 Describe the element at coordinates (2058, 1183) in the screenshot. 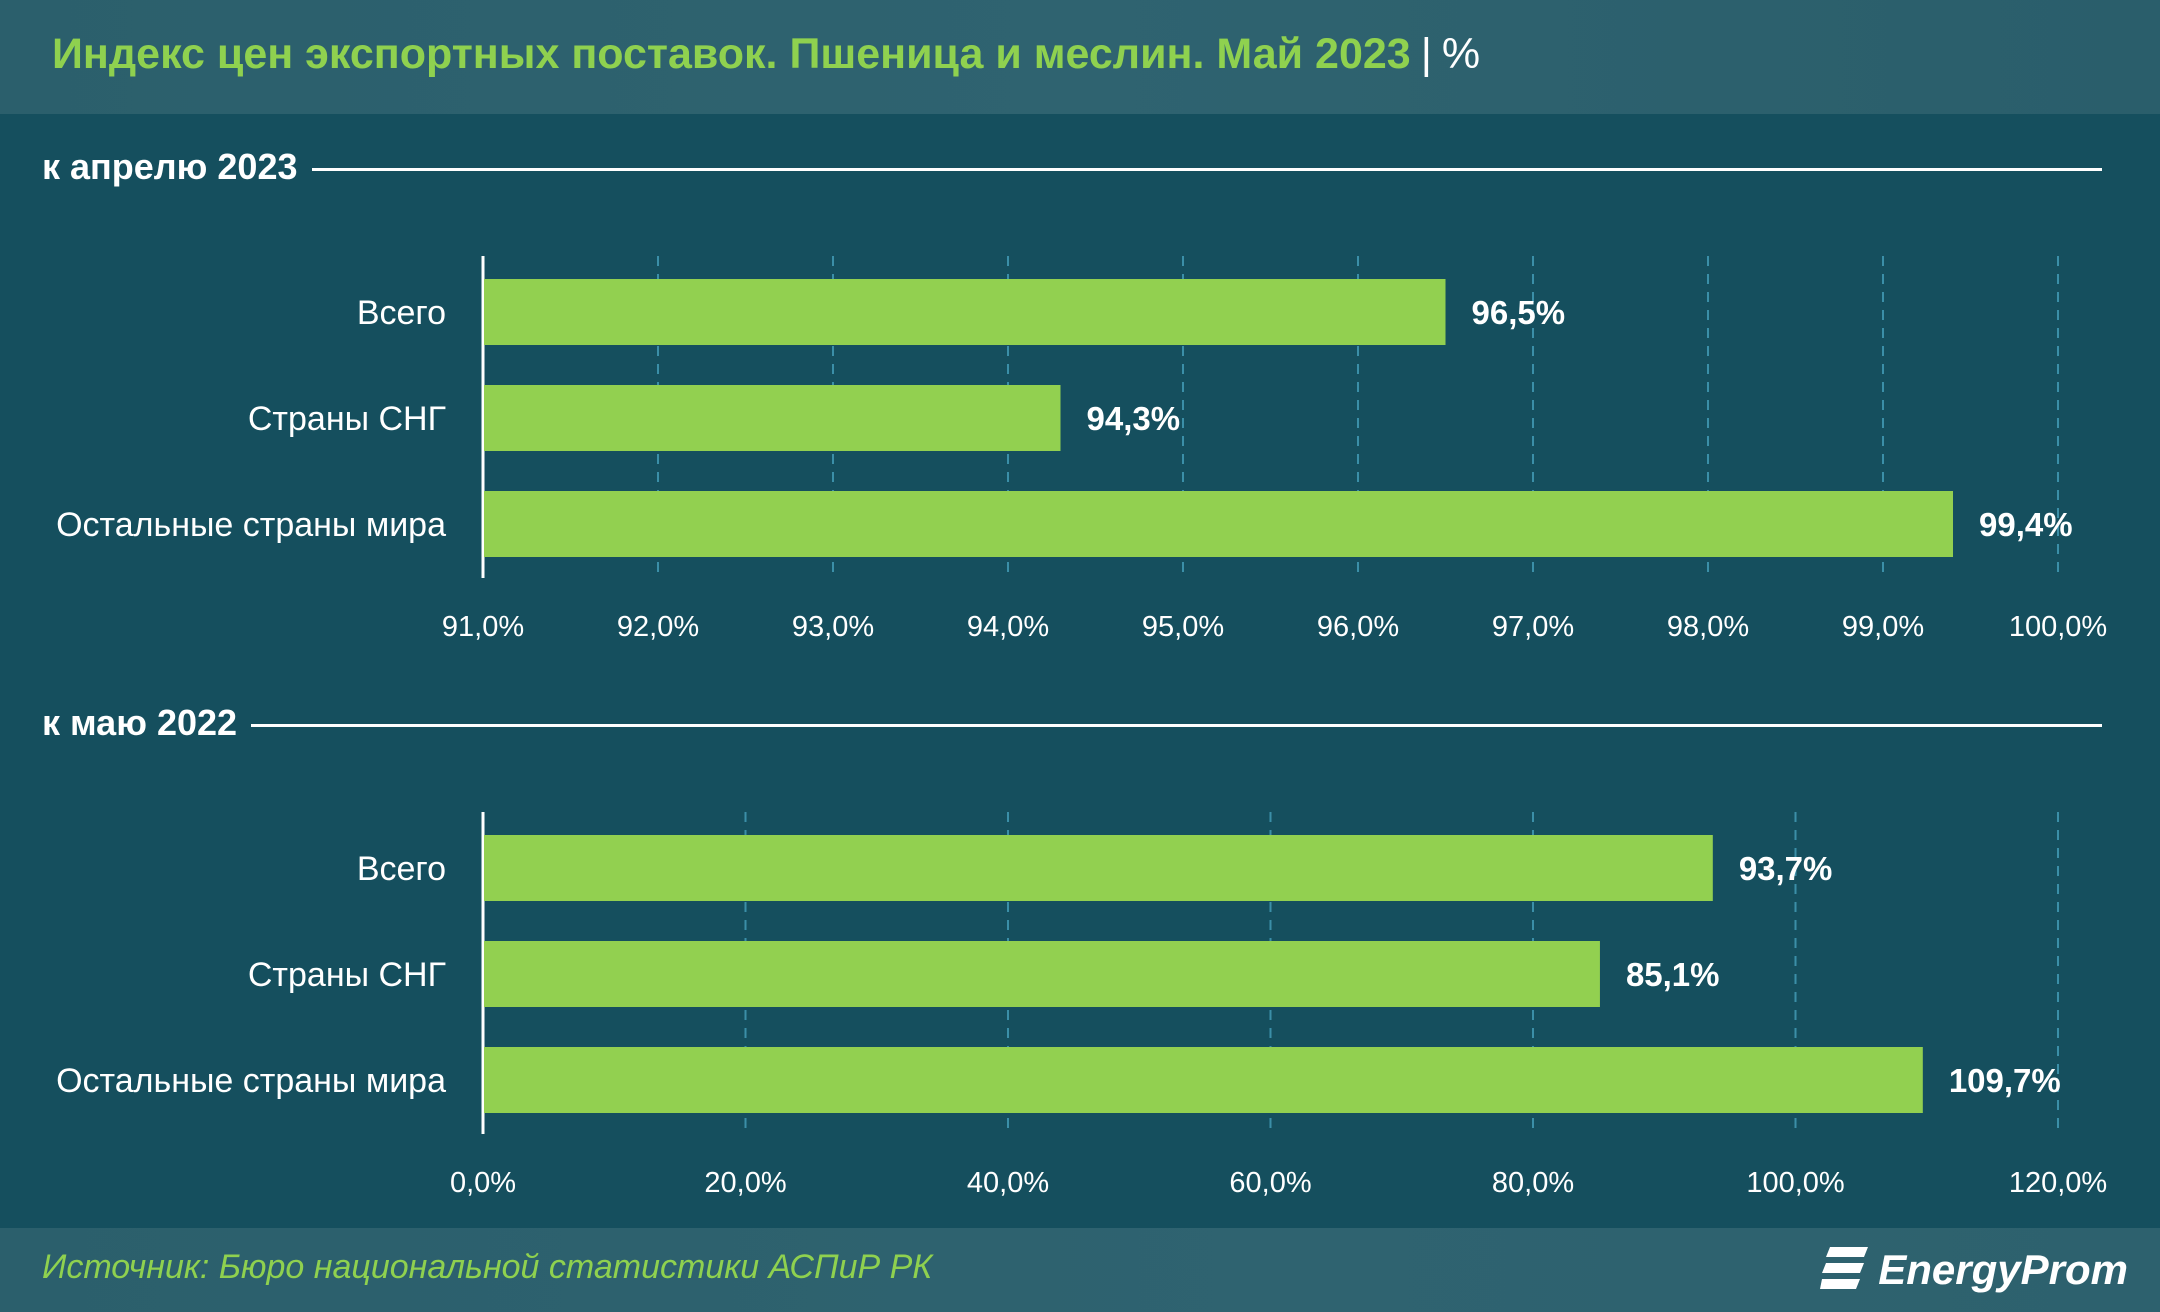

I see `tick-label: 120,0%` at that location.